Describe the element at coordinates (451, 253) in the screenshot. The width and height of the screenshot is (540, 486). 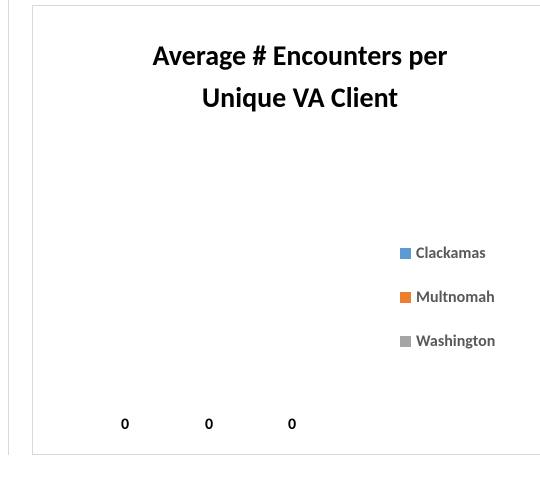
I see `legend-label: Clackamas` at that location.